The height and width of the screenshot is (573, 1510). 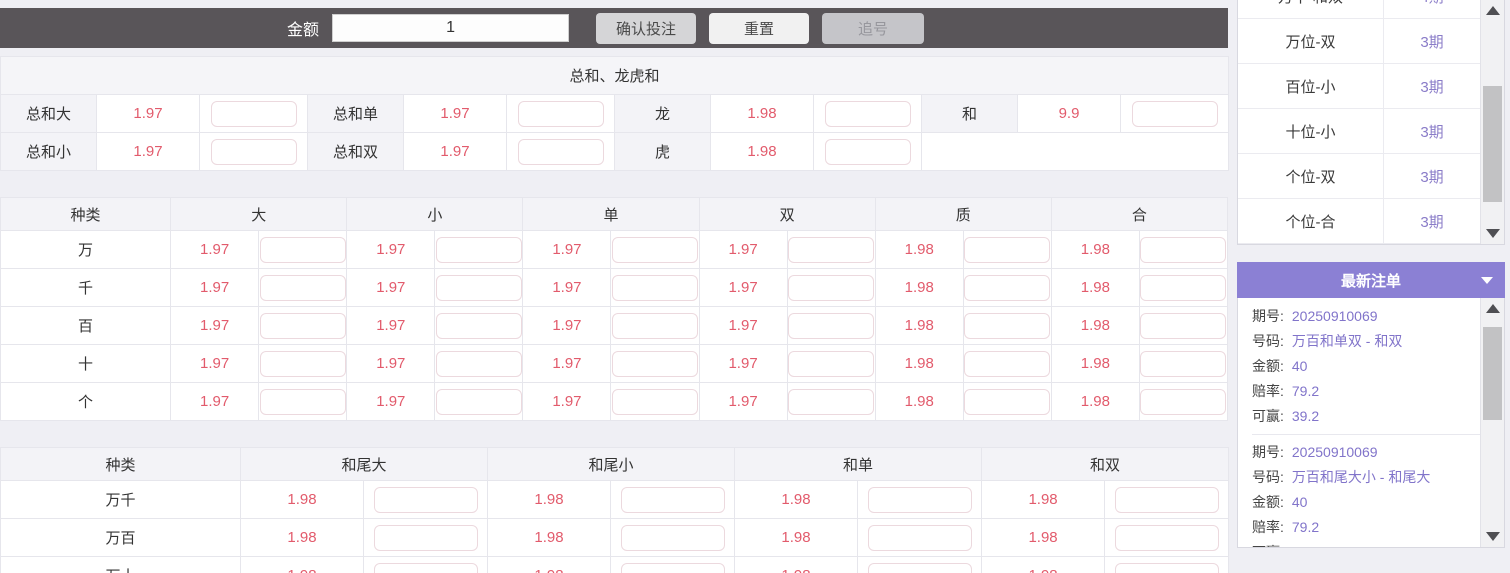 I want to click on pending-item: 十位-小 3期, so click(x=1359, y=131).